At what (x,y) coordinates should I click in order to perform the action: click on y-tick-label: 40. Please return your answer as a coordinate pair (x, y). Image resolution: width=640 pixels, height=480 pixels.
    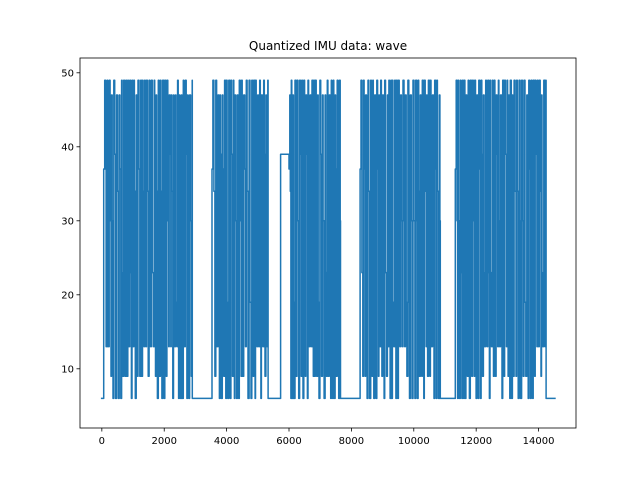
    Looking at the image, I should click on (67, 147).